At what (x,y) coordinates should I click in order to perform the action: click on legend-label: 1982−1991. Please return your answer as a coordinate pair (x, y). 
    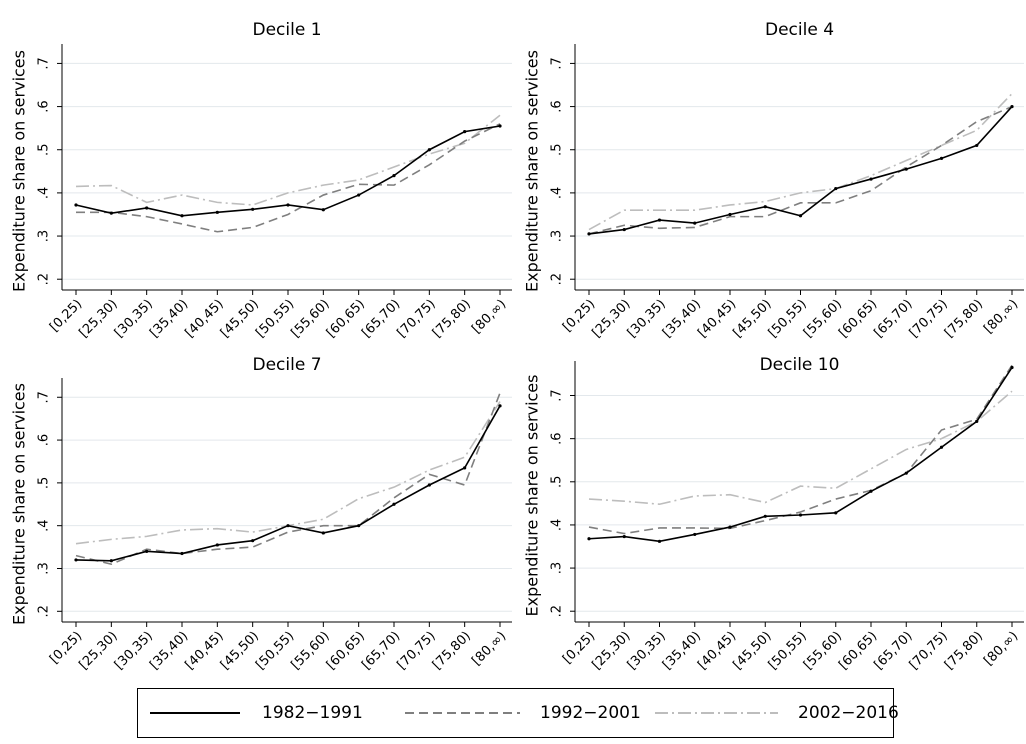
    Looking at the image, I should click on (312, 713).